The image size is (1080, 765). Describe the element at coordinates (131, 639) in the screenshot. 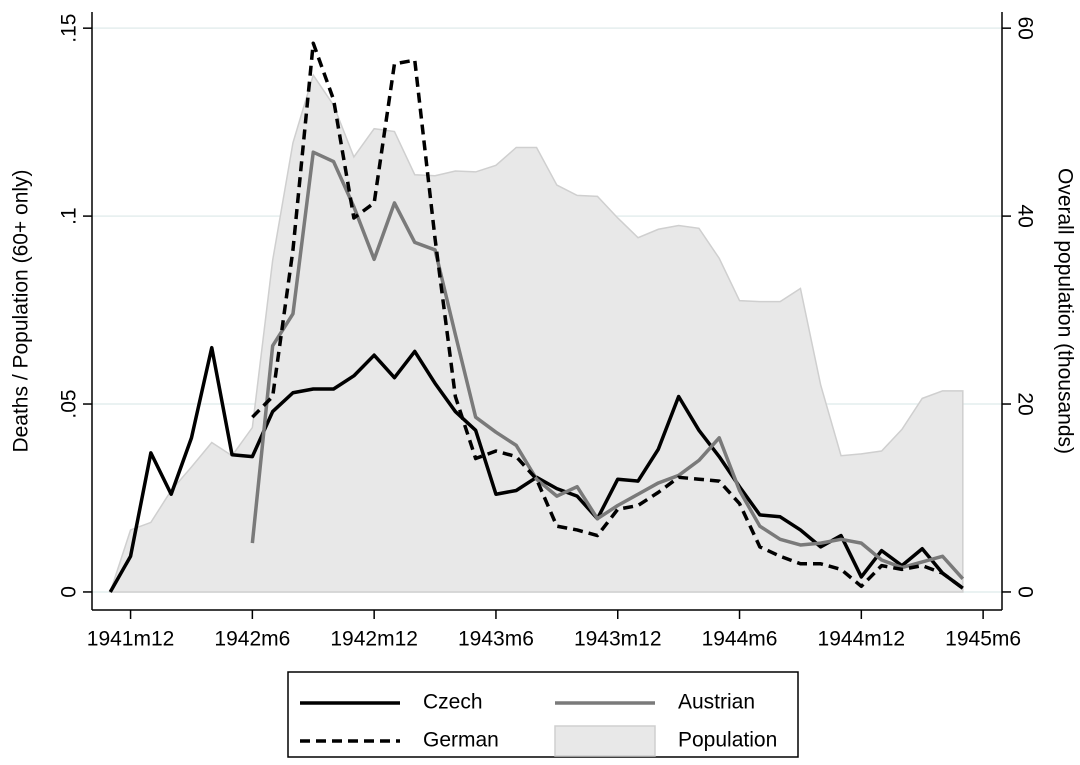

I see `x-tick-label: 1941m12` at that location.